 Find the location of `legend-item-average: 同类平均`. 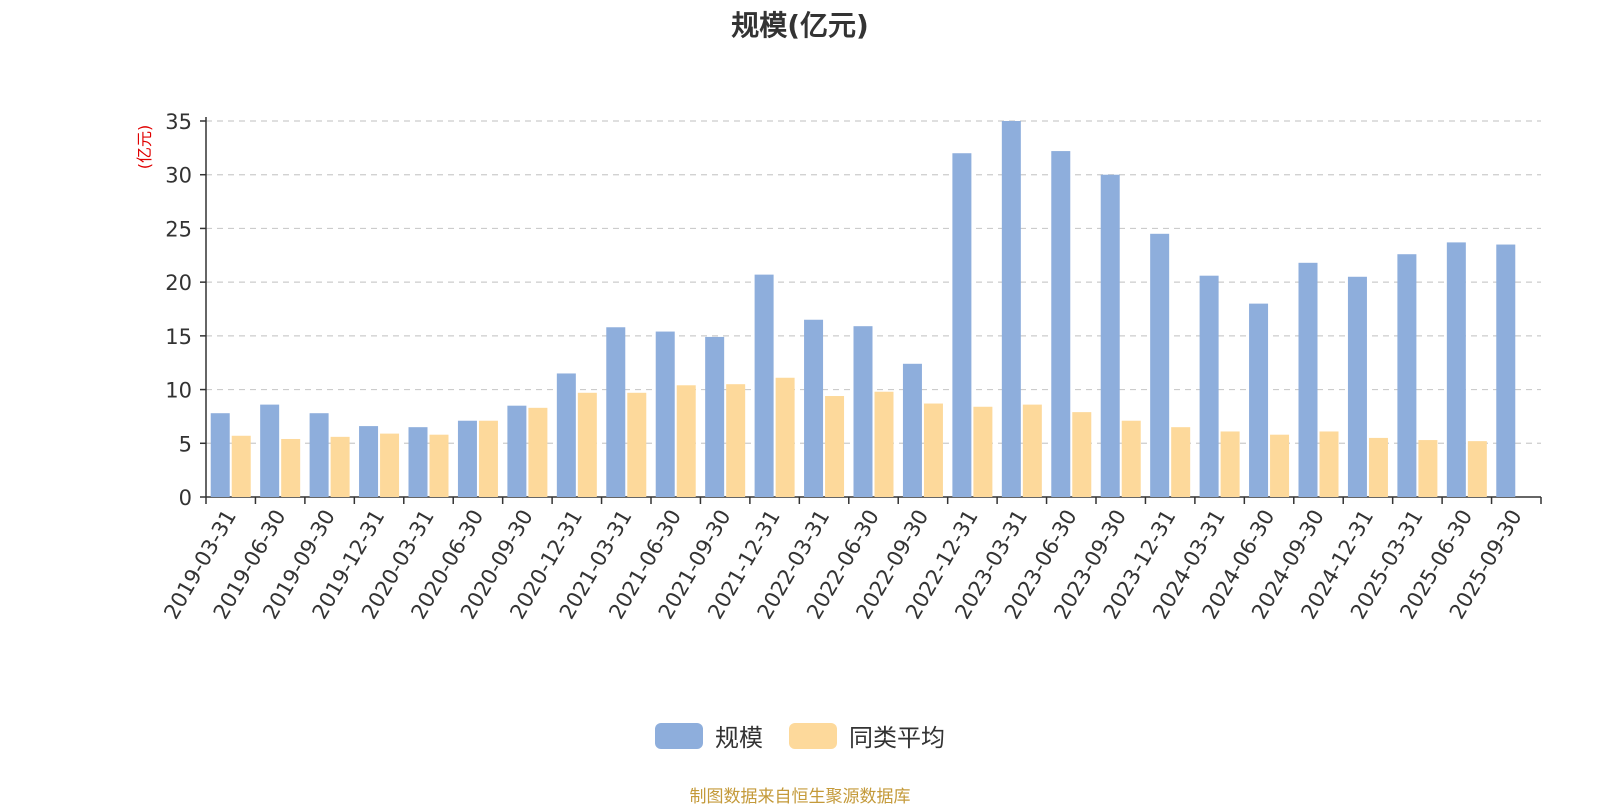

legend-item-average: 同类平均 is located at coordinates (867, 735).